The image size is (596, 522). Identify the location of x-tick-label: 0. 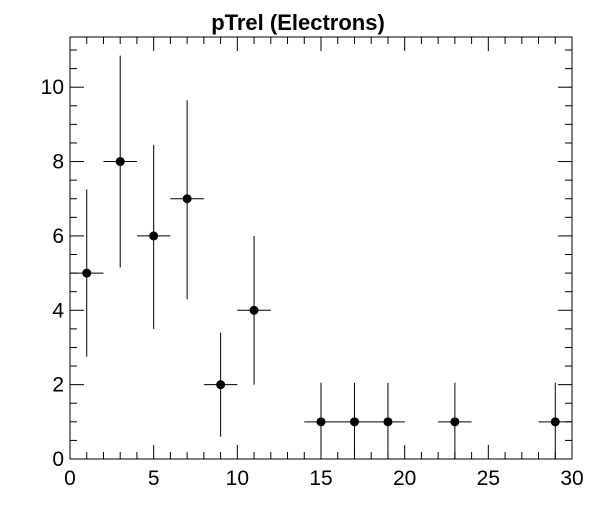
(70, 478).